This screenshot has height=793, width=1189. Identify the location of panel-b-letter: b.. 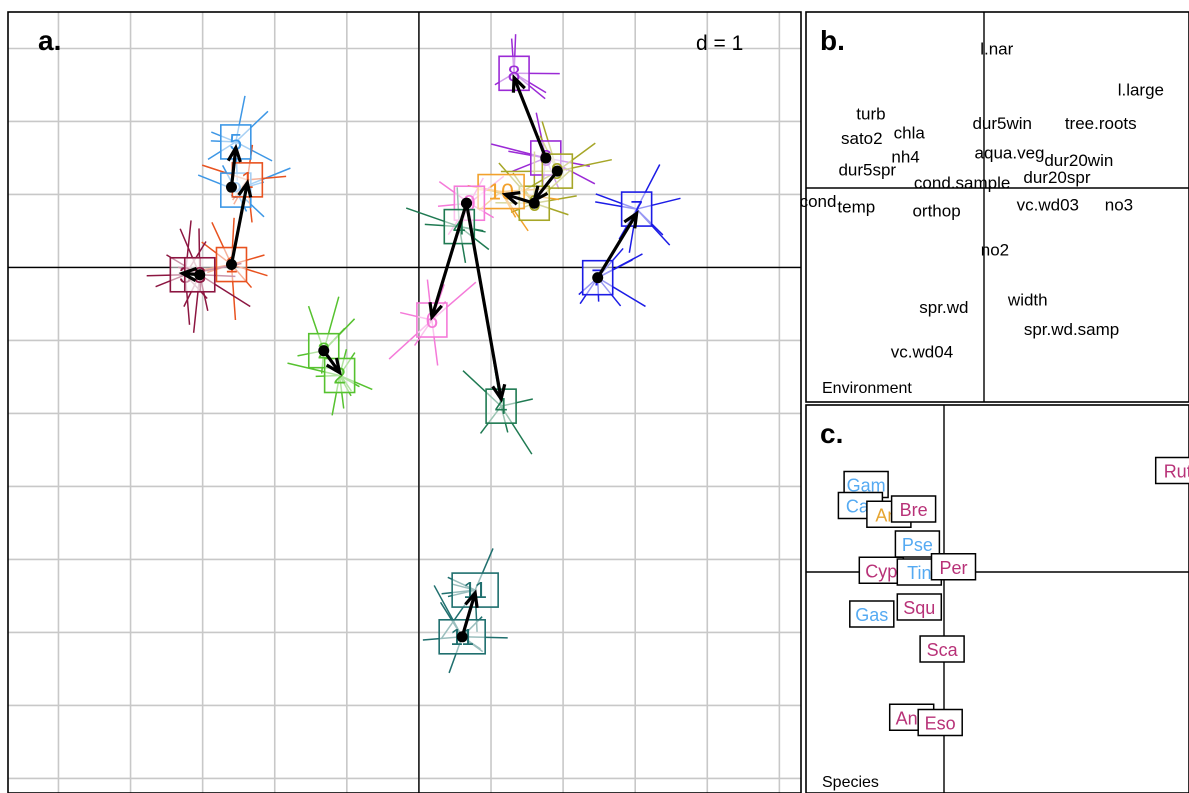
(832, 40).